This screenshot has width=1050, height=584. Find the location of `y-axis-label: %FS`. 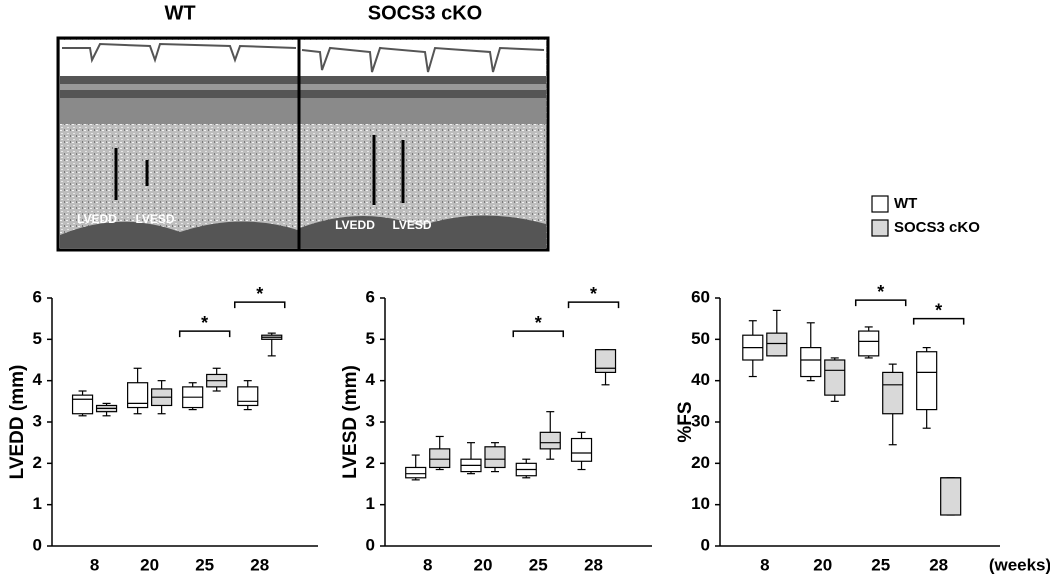

y-axis-label: %FS is located at coordinates (685, 421).